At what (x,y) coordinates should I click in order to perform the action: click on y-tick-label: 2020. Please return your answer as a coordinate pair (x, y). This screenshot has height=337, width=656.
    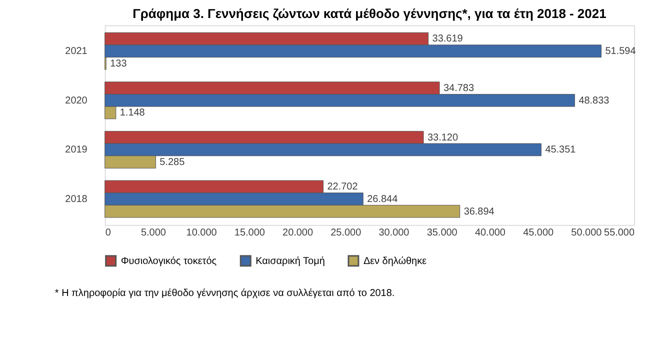
    Looking at the image, I should click on (76, 100).